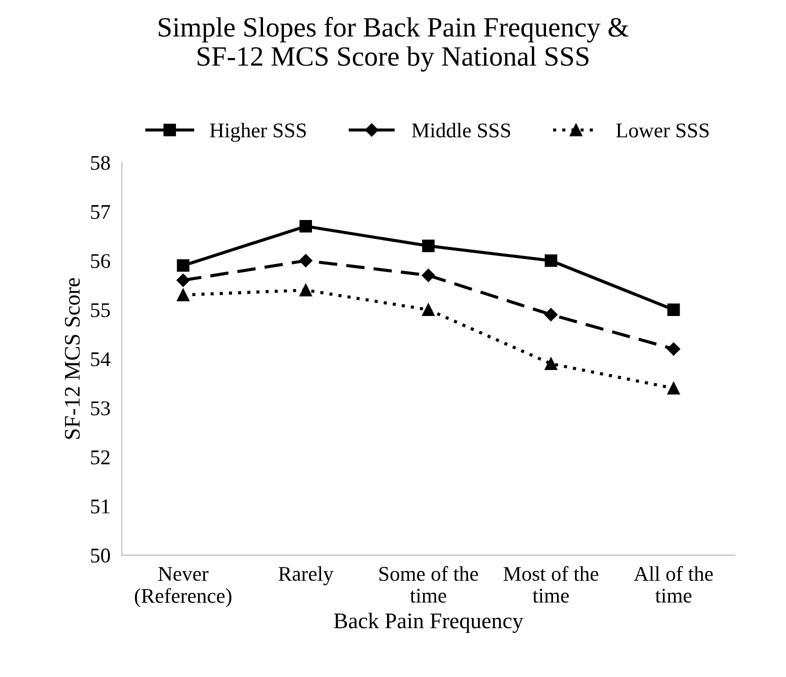  Describe the element at coordinates (428, 584) in the screenshot. I see `x-tick-label: Some of the time` at that location.